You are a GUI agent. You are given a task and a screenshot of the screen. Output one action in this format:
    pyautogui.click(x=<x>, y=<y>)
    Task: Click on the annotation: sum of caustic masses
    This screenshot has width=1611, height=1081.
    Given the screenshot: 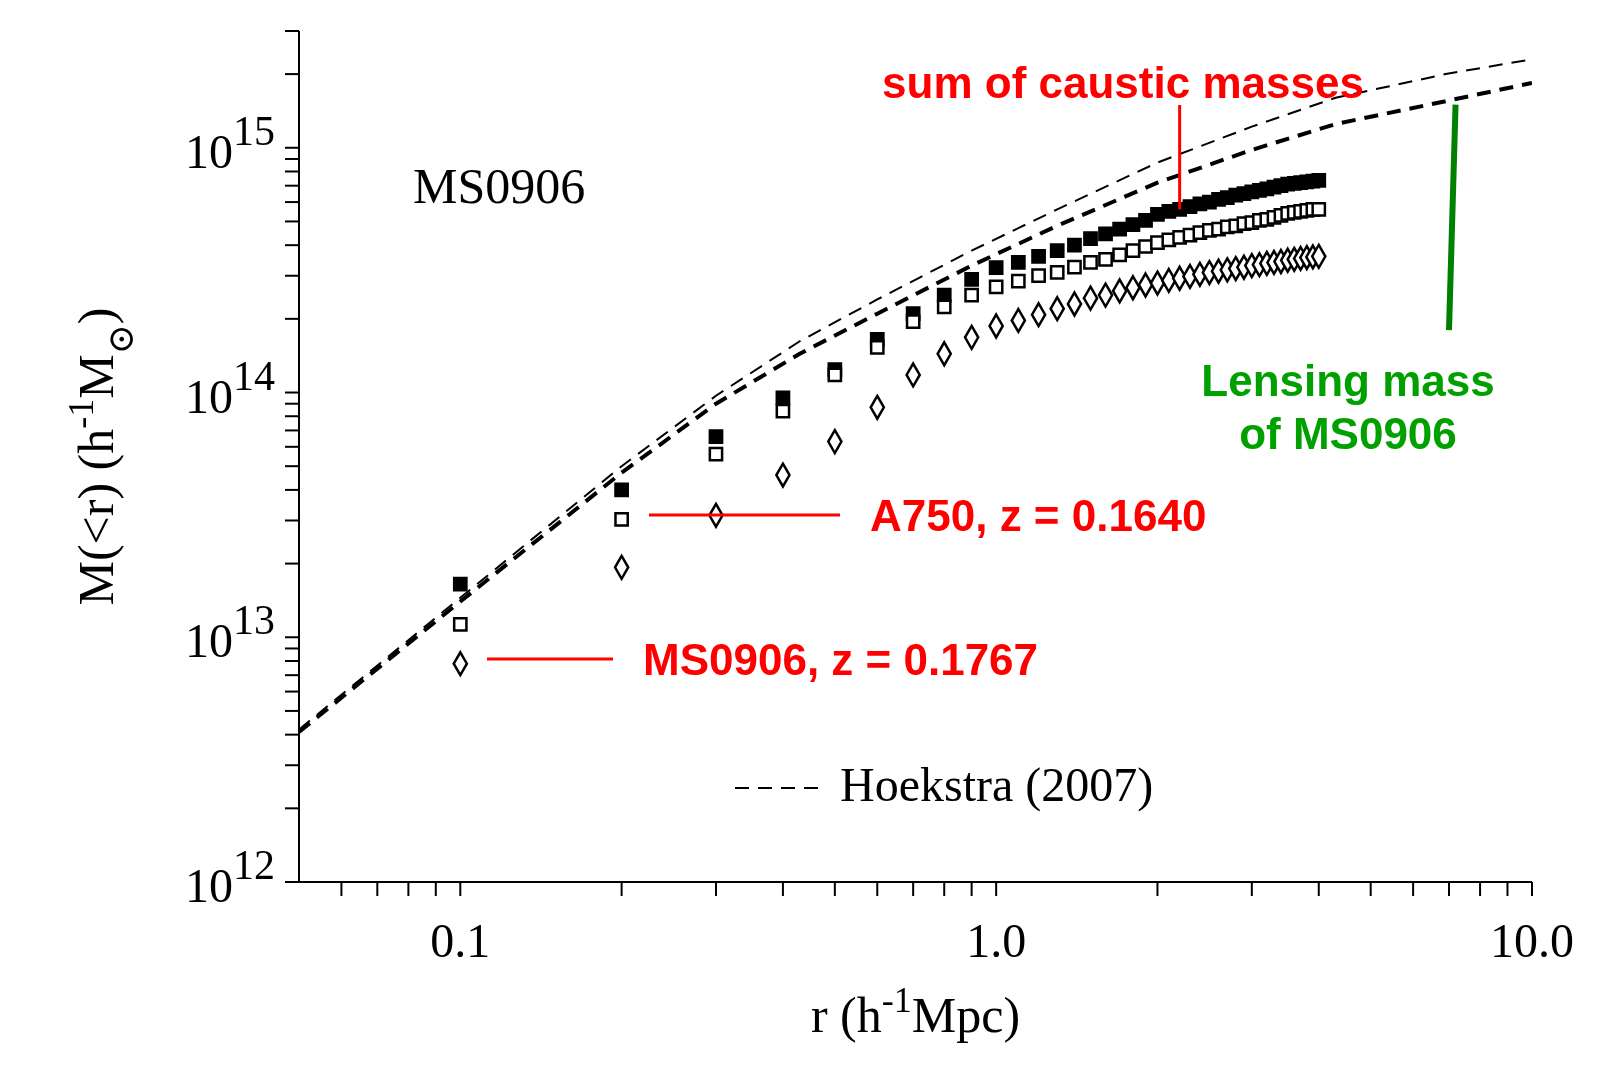 What is the action you would take?
    pyautogui.click(x=1123, y=82)
    